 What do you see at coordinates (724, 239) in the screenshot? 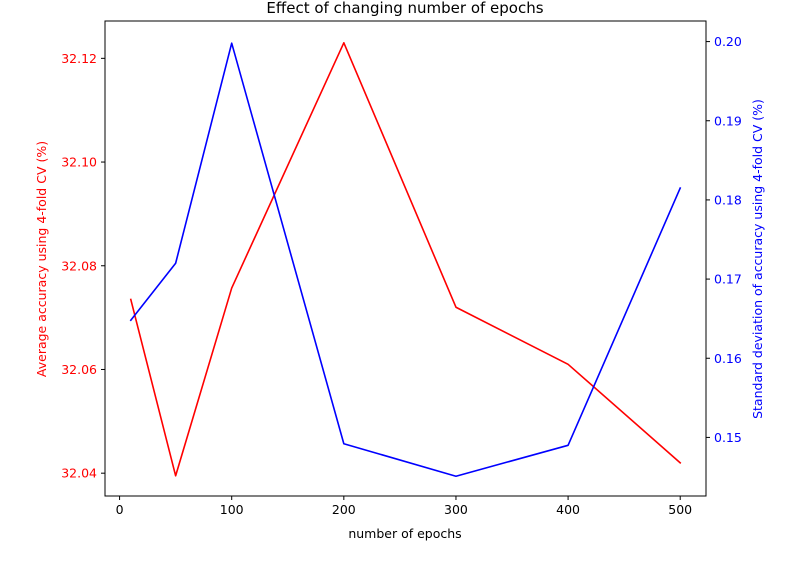
I see `right-y-axis-ticks: 0.15 0.16 0.17 0.18 0.19 0.20` at bounding box center [724, 239].